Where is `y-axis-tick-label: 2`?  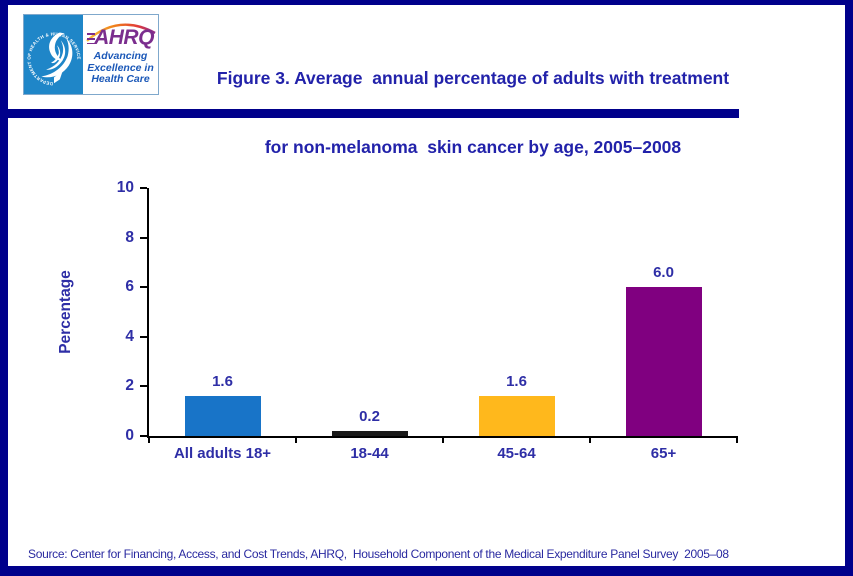 y-axis-tick-label: 2 is located at coordinates (129, 386).